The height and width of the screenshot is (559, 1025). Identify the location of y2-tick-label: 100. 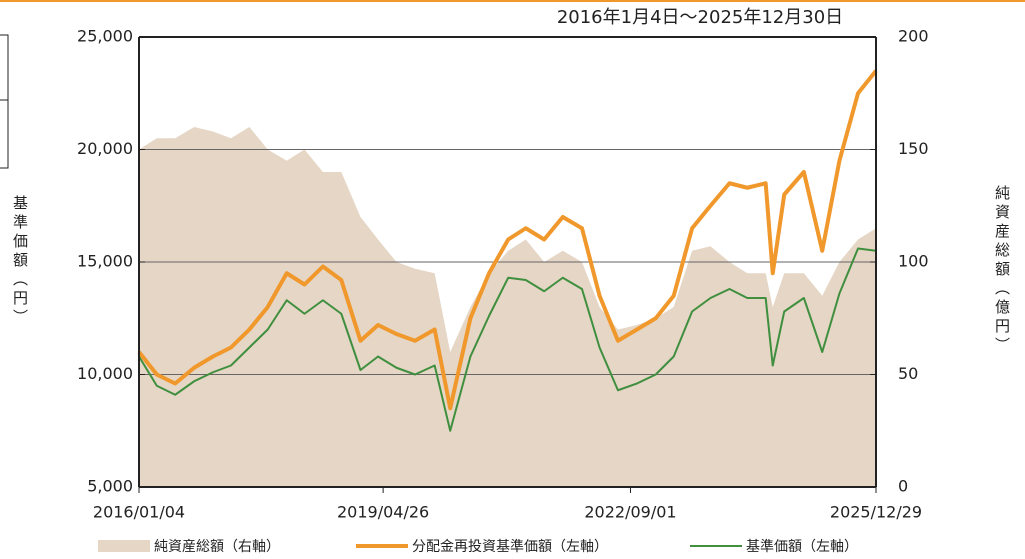
(913, 261).